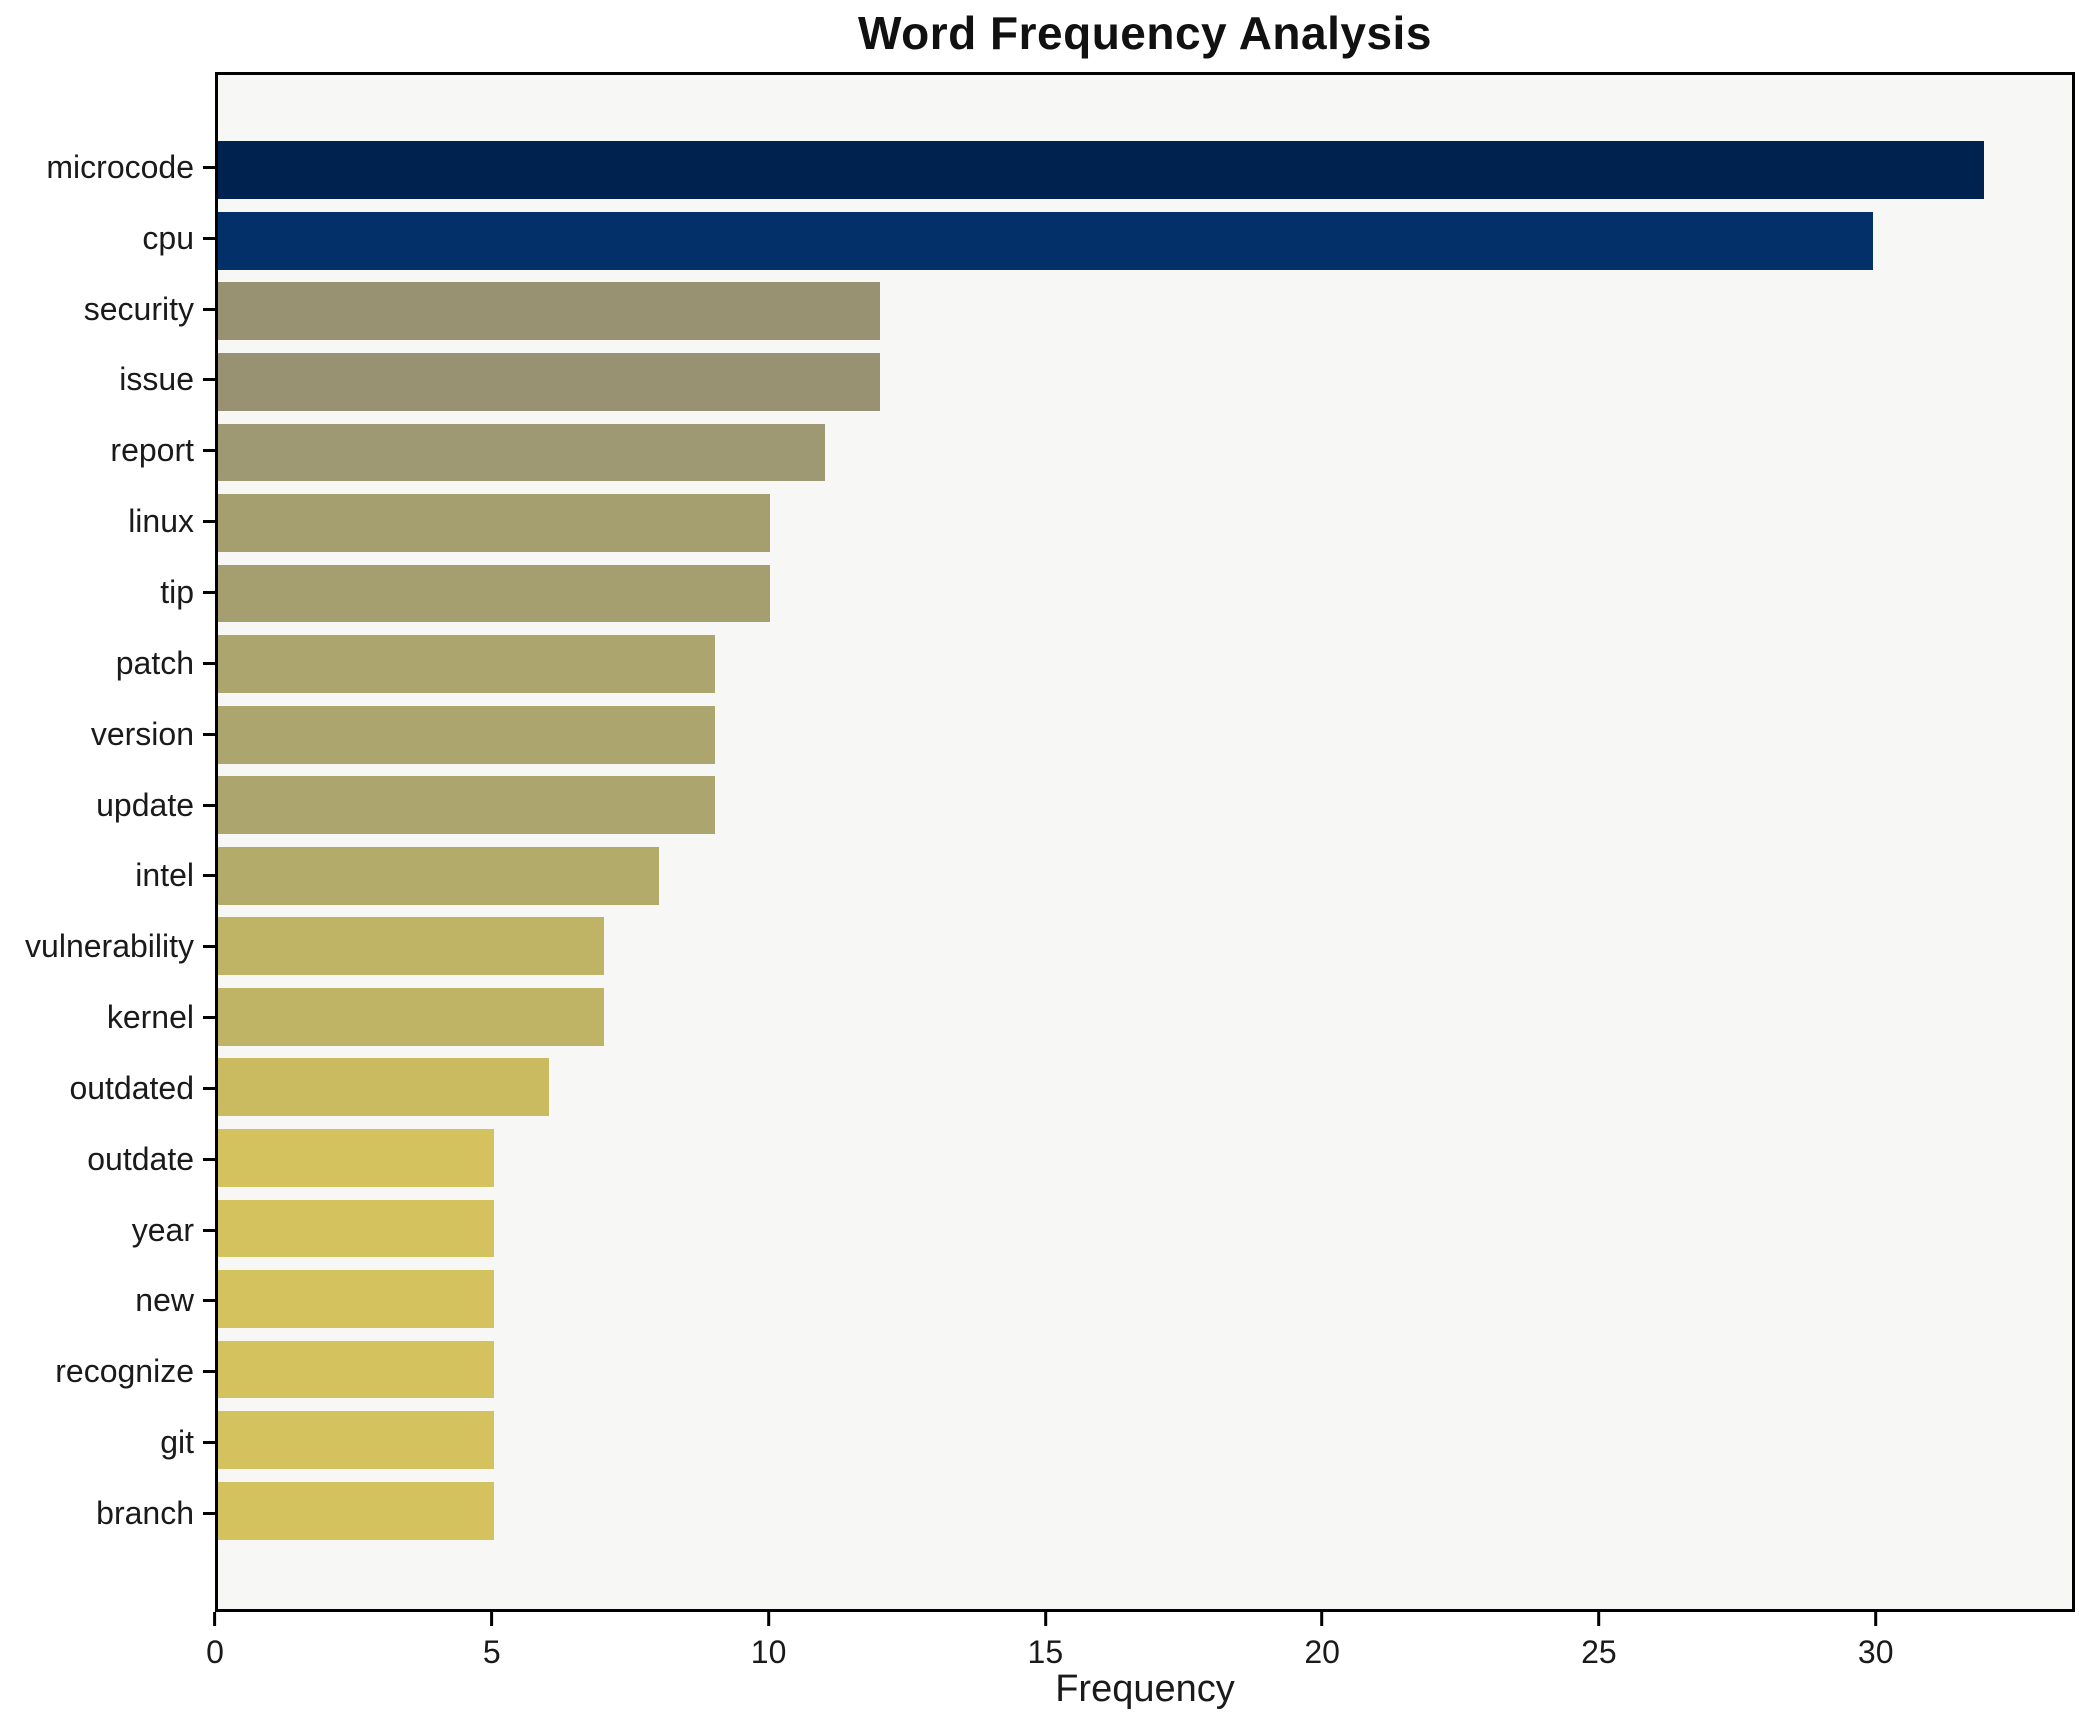 This screenshot has width=2095, height=1722. Describe the element at coordinates (107, 380) in the screenshot. I see `y-label-row: issue` at that location.